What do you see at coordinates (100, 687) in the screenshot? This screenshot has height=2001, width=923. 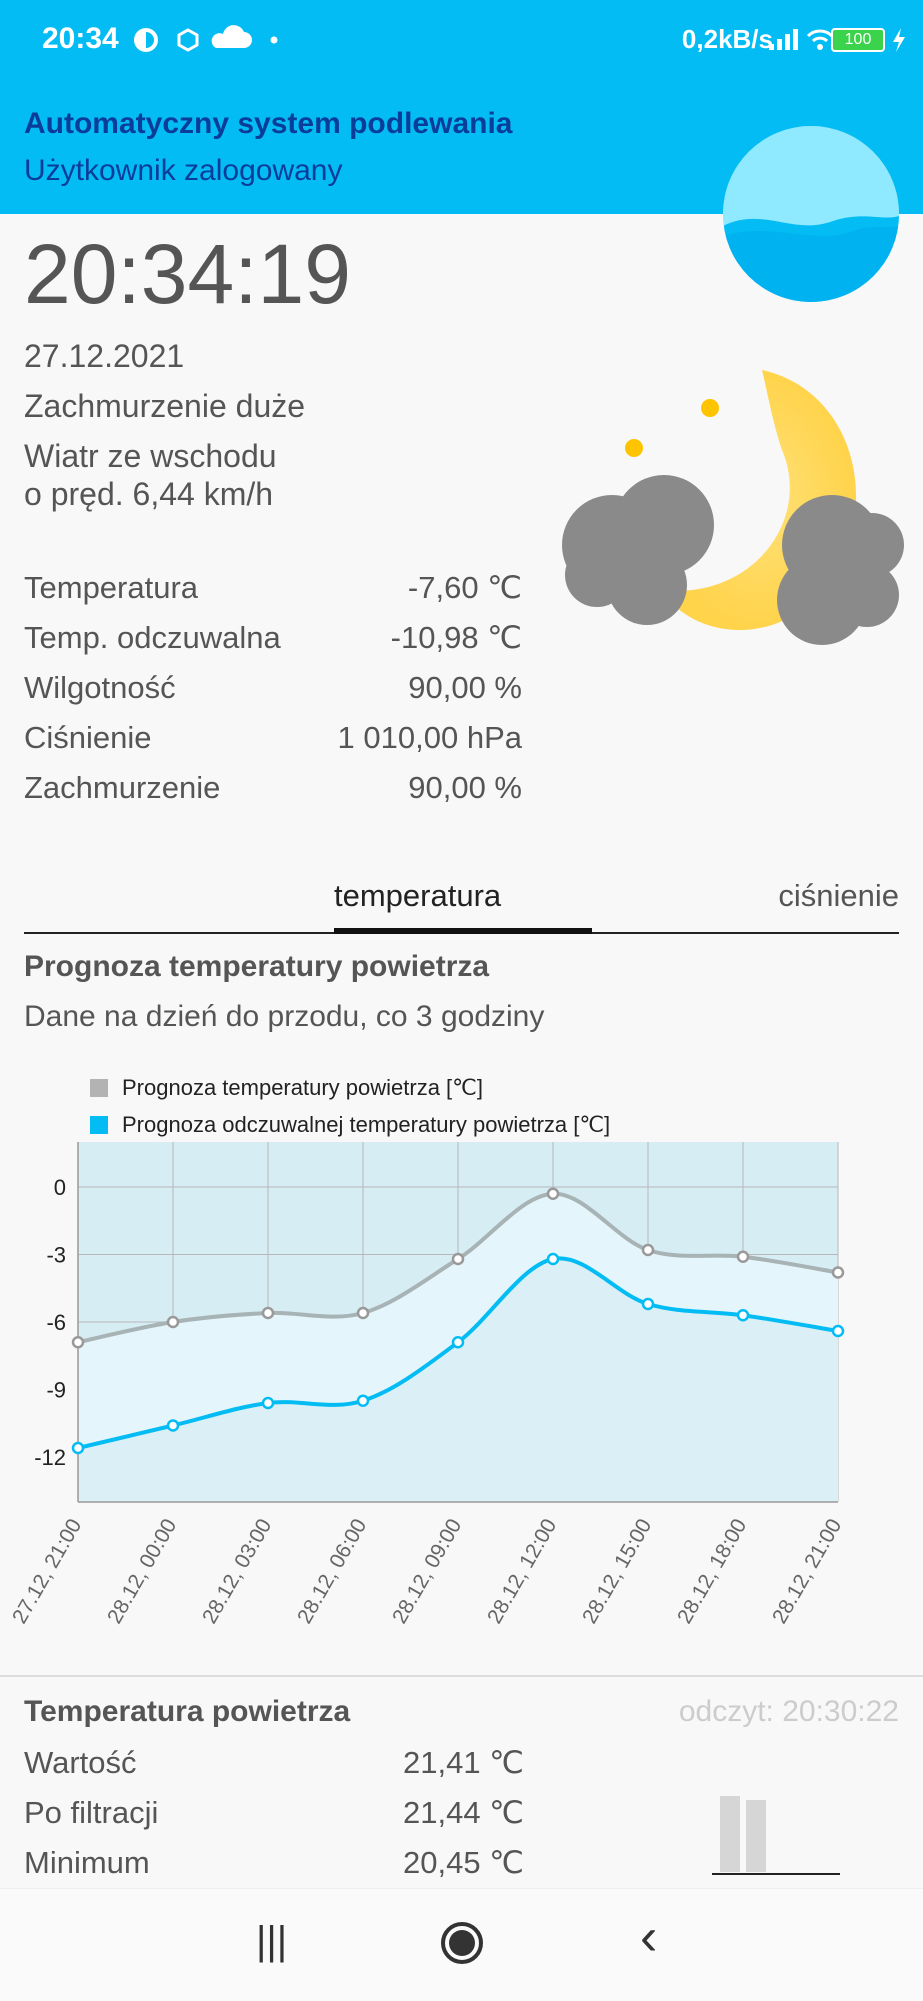 I see `weather-row-label: Wilgotność` at bounding box center [100, 687].